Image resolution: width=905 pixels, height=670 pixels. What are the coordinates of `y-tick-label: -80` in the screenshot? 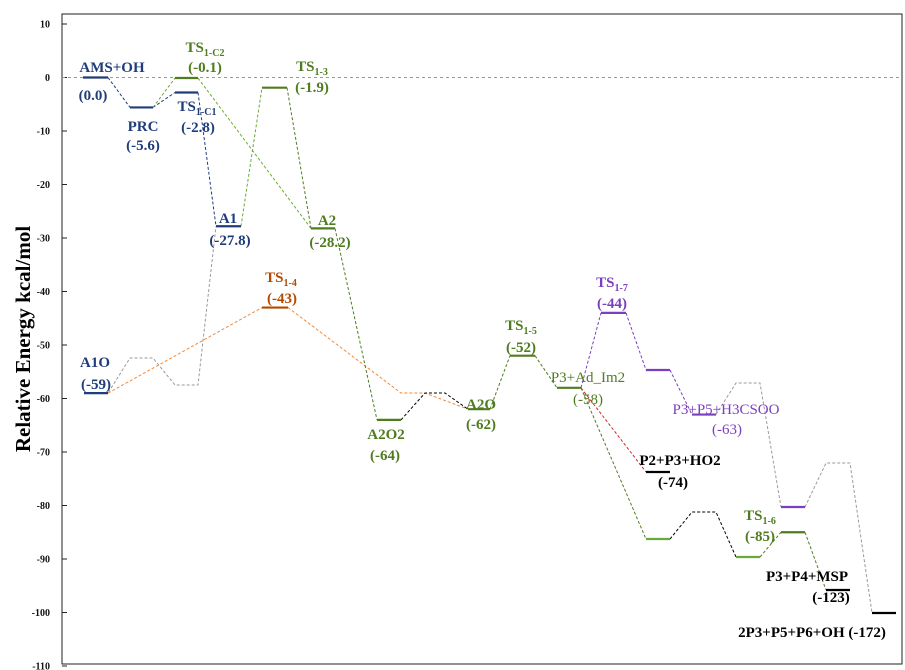 It's located at (43, 506).